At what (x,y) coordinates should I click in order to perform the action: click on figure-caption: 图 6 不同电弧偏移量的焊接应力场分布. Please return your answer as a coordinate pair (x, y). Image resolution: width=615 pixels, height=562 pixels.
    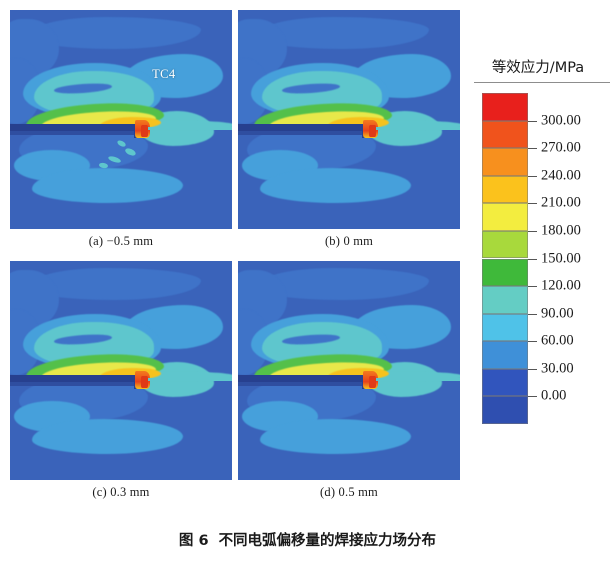
    Looking at the image, I should click on (307, 539).